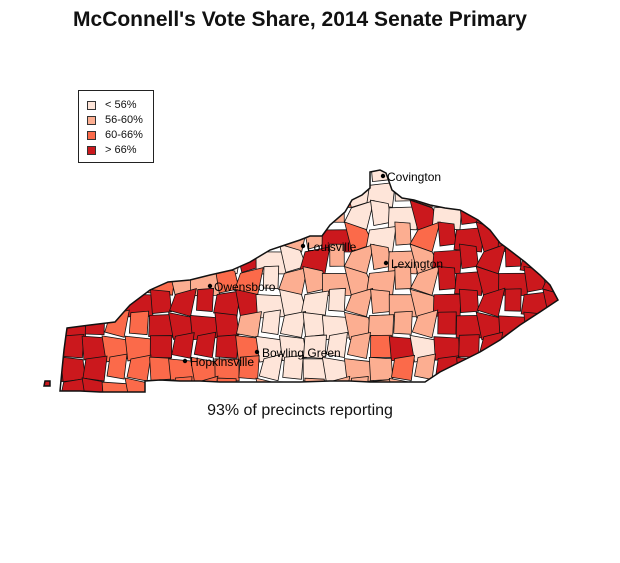 Image resolution: width=620 pixels, height=563 pixels. What do you see at coordinates (124, 135) in the screenshot?
I see `legend-label: 60-66%` at bounding box center [124, 135].